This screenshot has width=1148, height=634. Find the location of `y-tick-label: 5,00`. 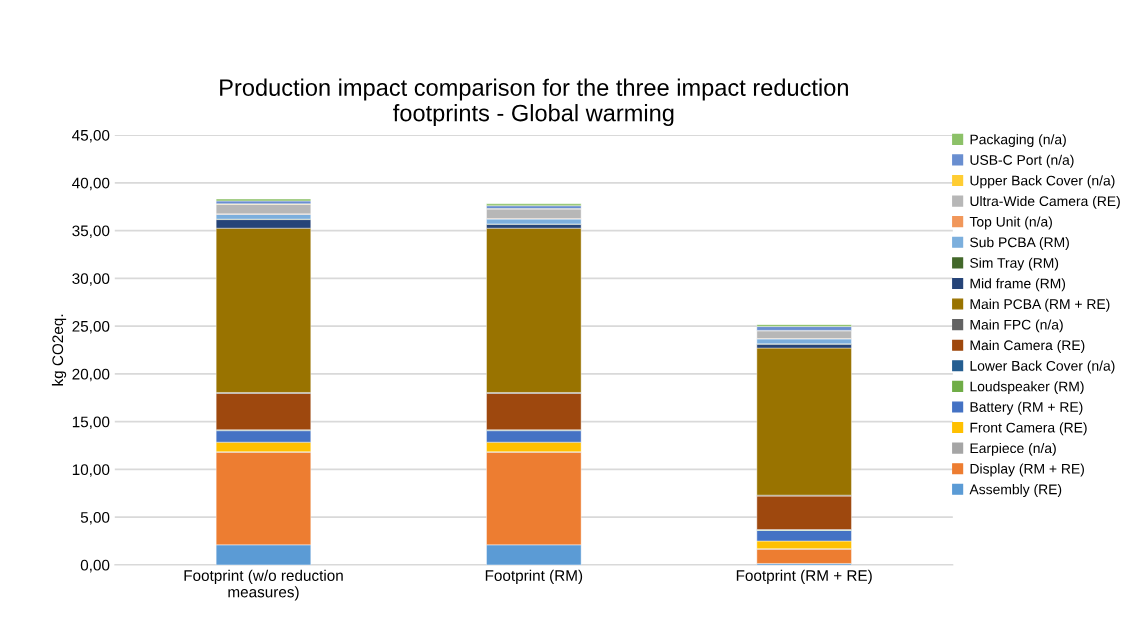

y-tick-label: 5,00 is located at coordinates (95, 518).